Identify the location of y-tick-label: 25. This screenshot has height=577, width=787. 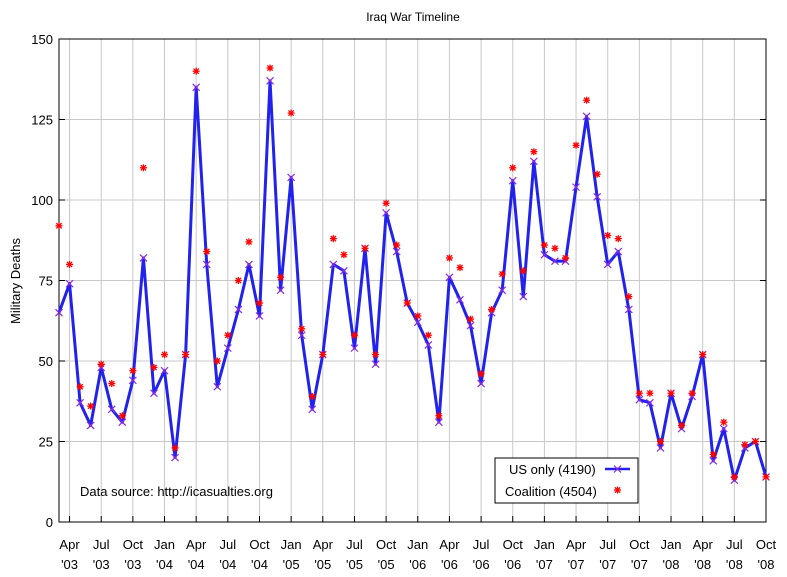
(46, 442).